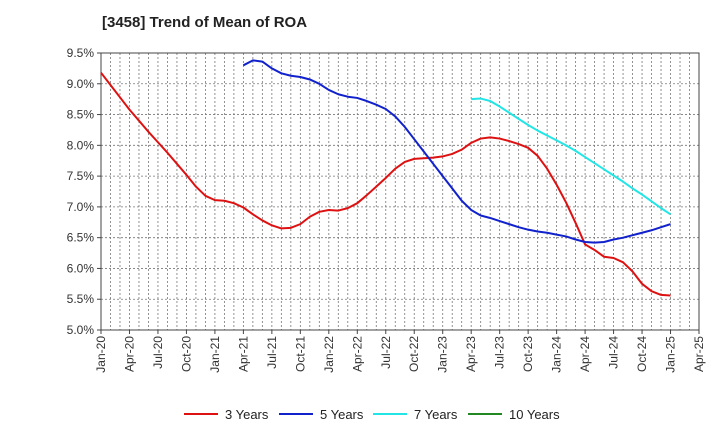  What do you see at coordinates (557, 354) in the screenshot?
I see `x-tick-label: Jan-24` at bounding box center [557, 354].